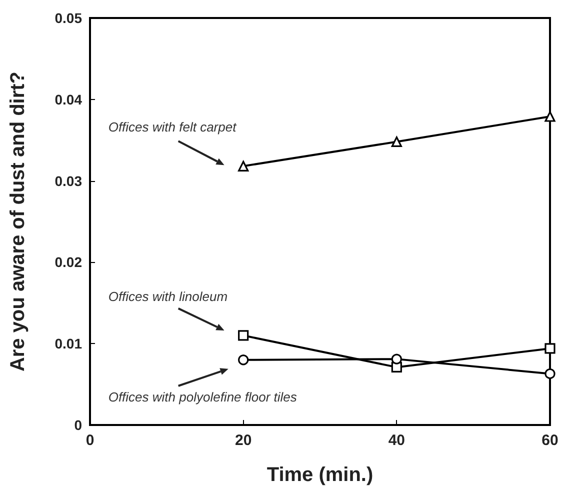  Describe the element at coordinates (397, 440) in the screenshot. I see `x-tick-label: 40` at that location.